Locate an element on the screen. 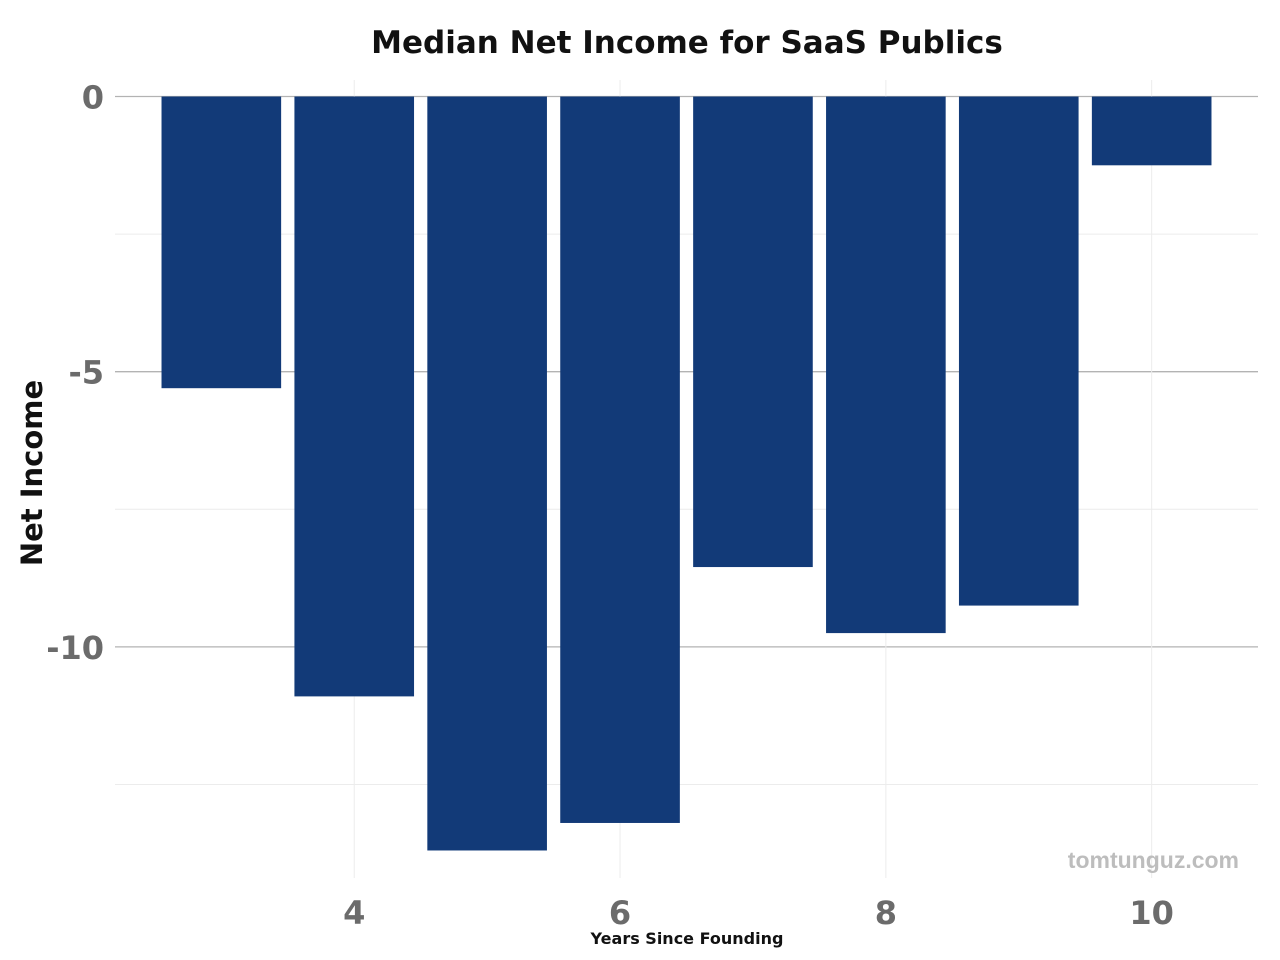  y-tick-label: -10 is located at coordinates (75, 648).